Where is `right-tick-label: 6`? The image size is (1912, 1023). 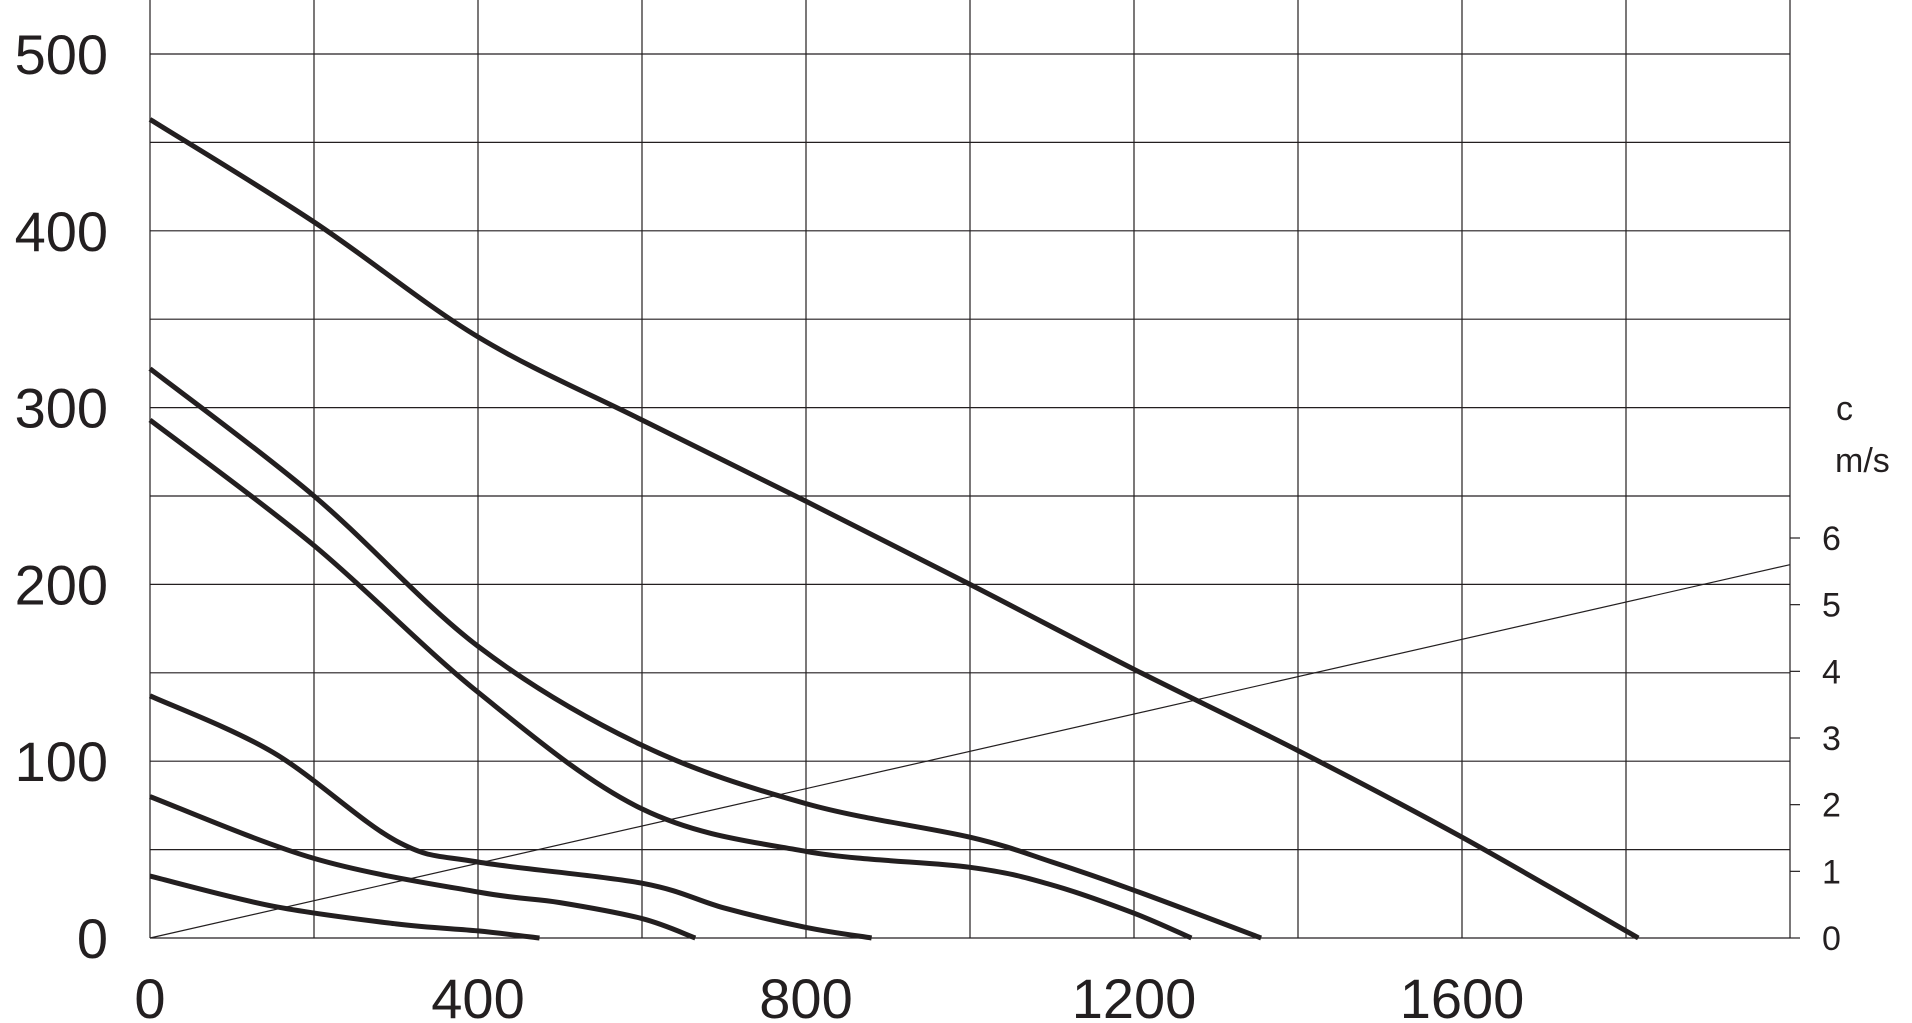 right-tick-label: 6 is located at coordinates (1831, 539).